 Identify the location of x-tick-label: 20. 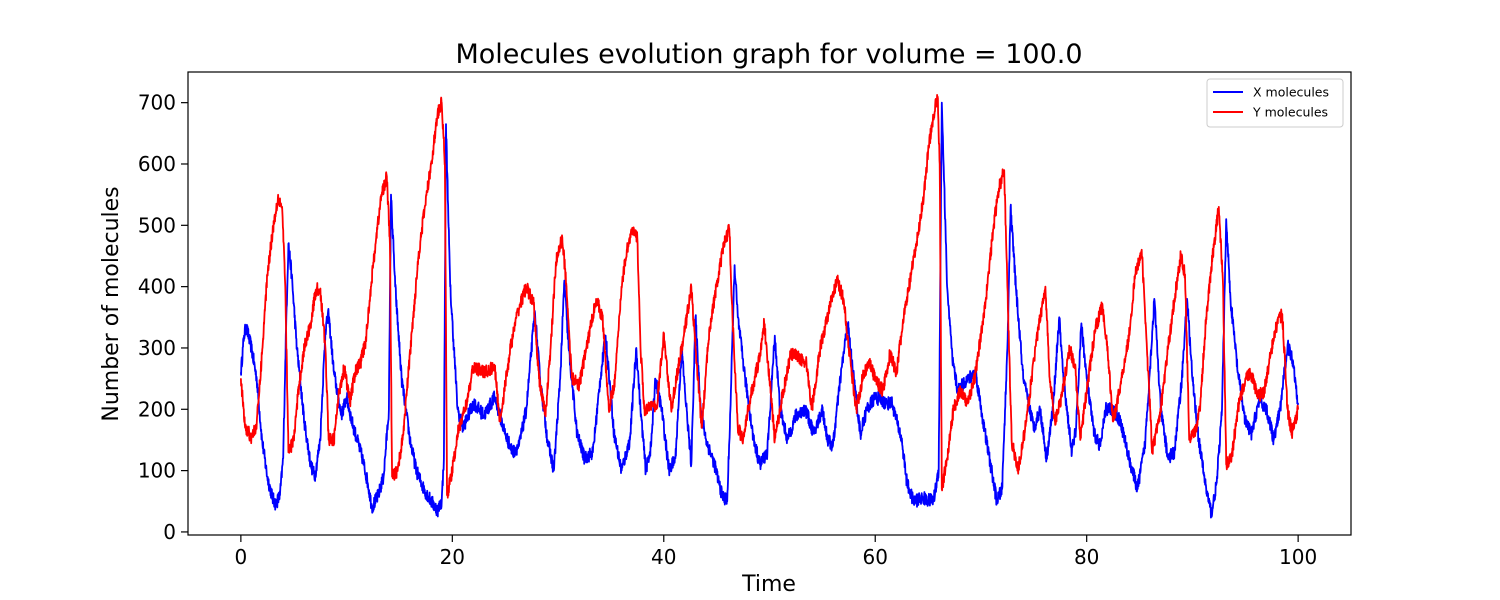
(452, 557).